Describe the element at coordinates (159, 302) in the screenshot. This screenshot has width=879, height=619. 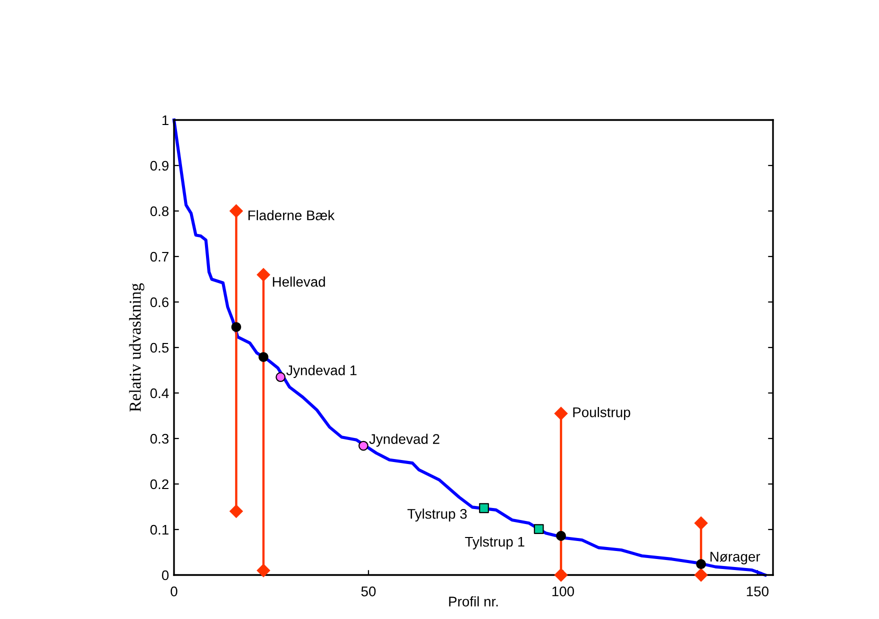
I see `y-tick-label: 0.6` at that location.